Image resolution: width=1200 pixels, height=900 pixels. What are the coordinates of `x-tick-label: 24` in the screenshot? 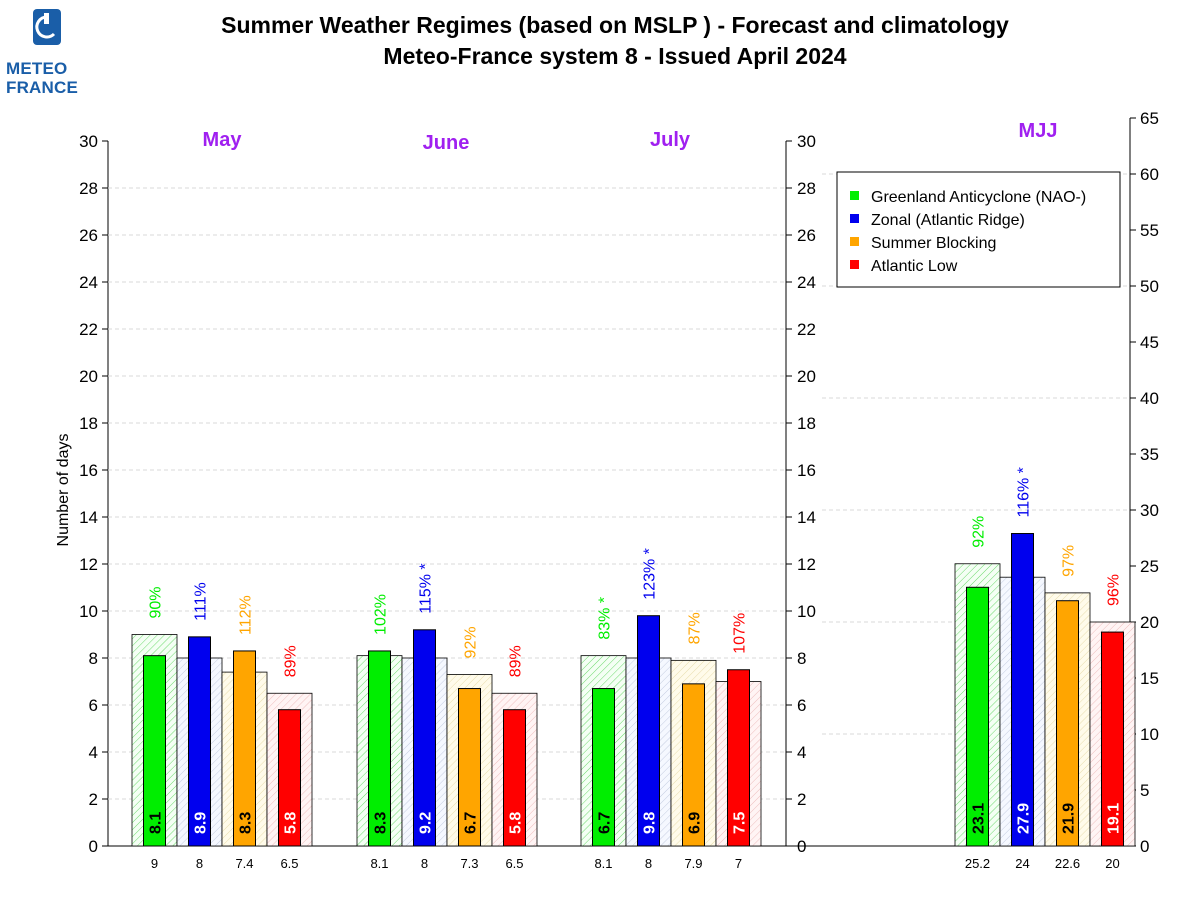 It's located at (1022, 863).